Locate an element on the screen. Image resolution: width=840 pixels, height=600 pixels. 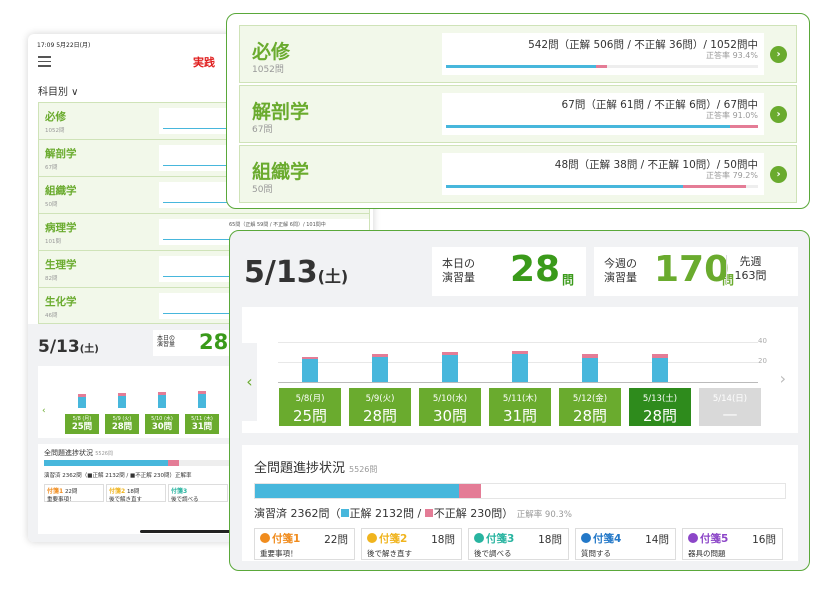
day-label: 5/11 (木) 31問 is located at coordinates (202, 424).